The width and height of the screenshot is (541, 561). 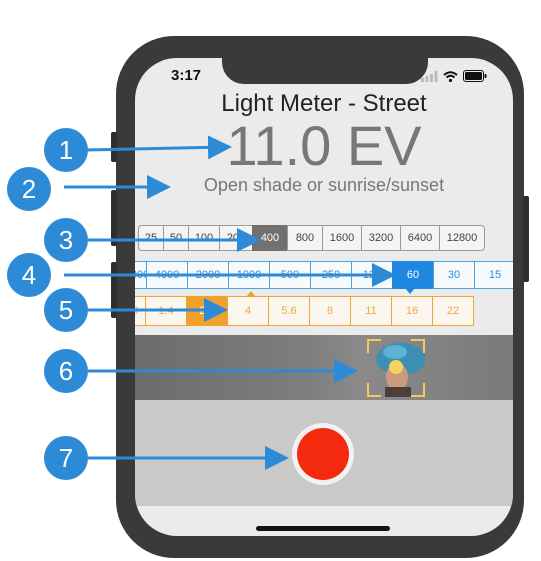 I want to click on ev-readout: 11.0 EV, so click(x=324, y=145).